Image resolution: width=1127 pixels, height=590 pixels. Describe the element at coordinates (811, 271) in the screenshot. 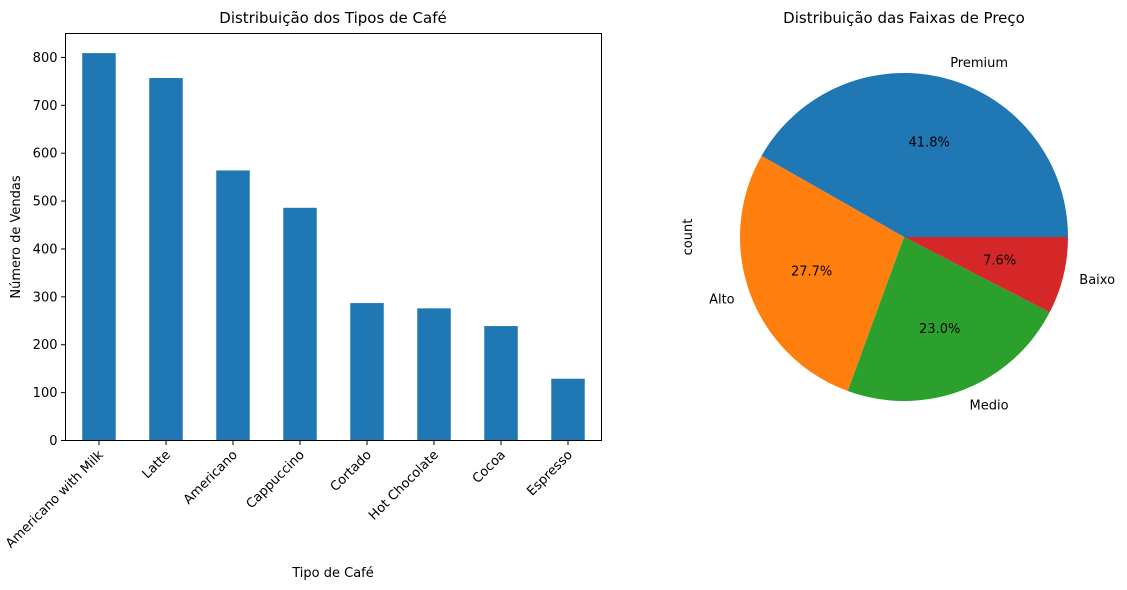

I see `pie-percent-label: 27.7%` at that location.